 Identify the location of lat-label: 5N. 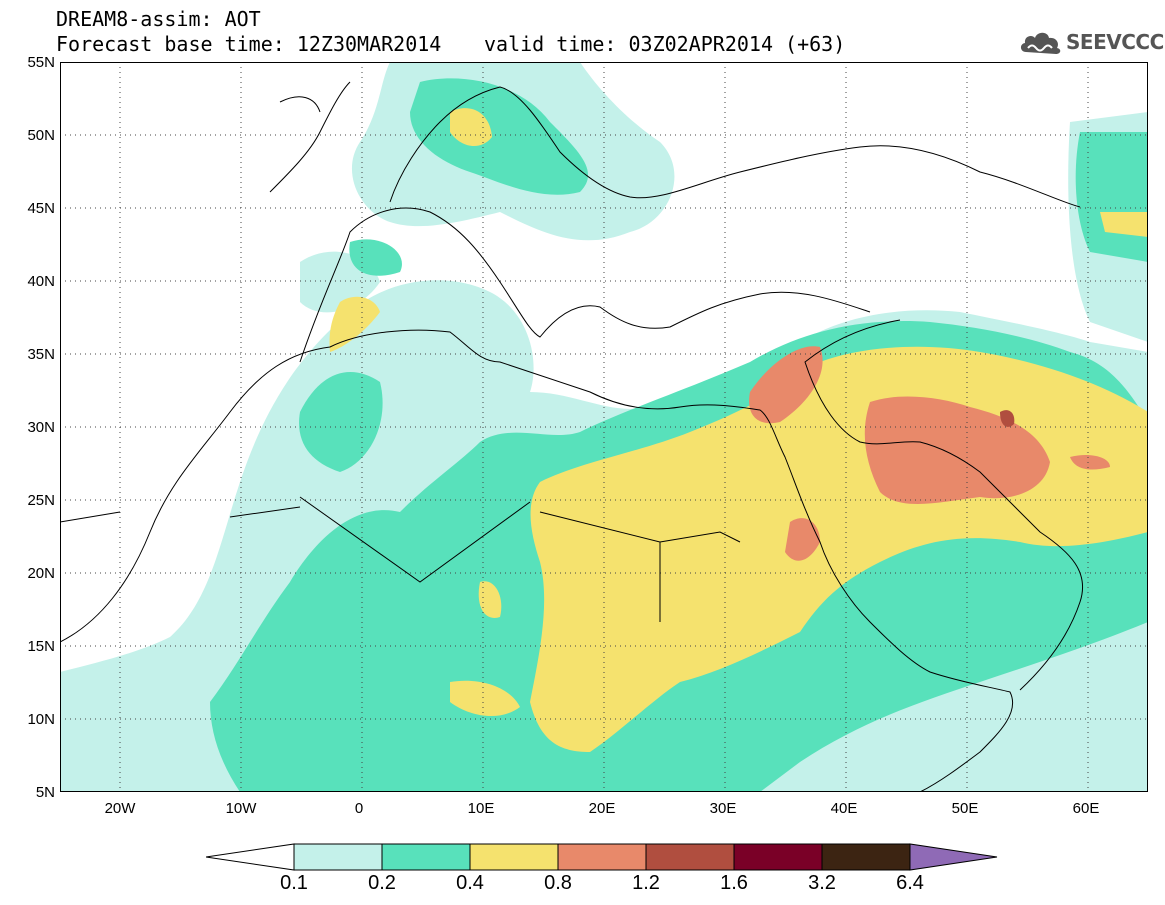
(45, 792).